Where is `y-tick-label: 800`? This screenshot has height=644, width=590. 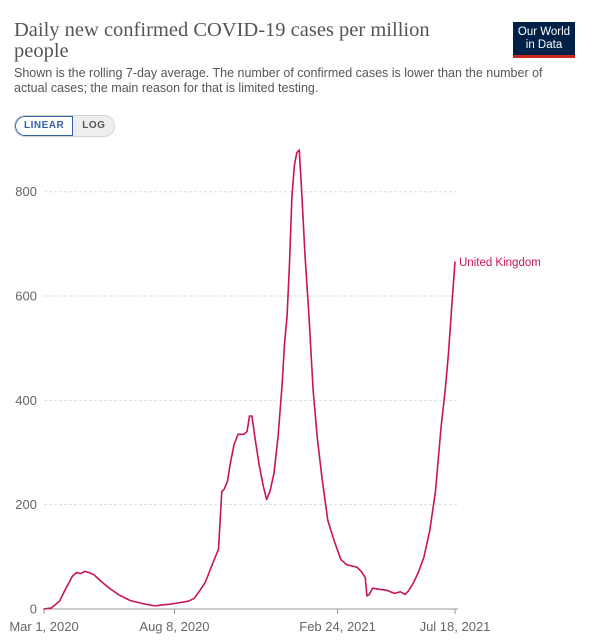
y-tick-label: 800 is located at coordinates (26, 191).